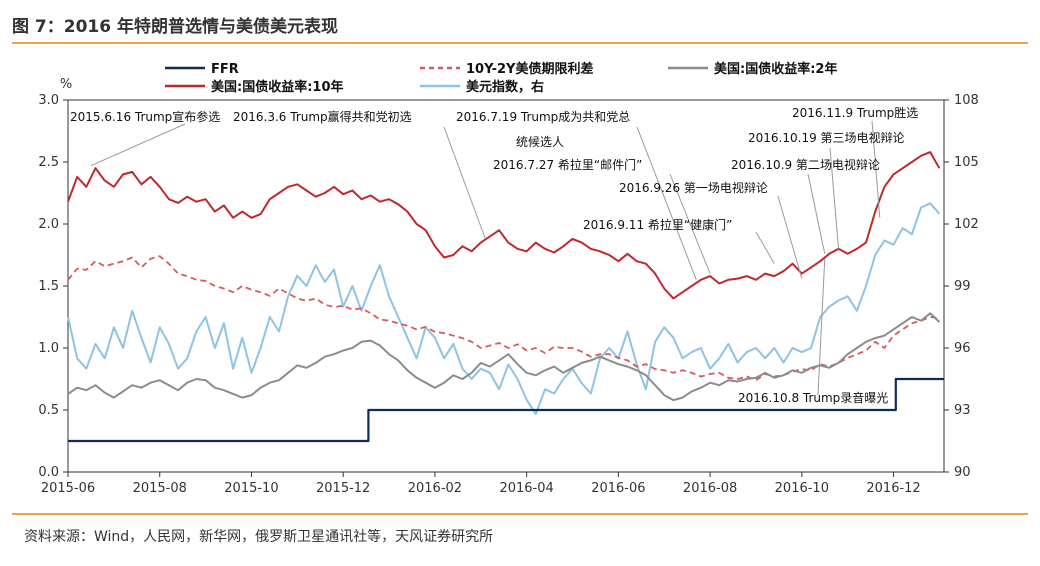 This screenshot has height=566, width=1040. I want to click on legend-label-10y2y-spread: 10Y-2Y美债期限利差, so click(529, 69).